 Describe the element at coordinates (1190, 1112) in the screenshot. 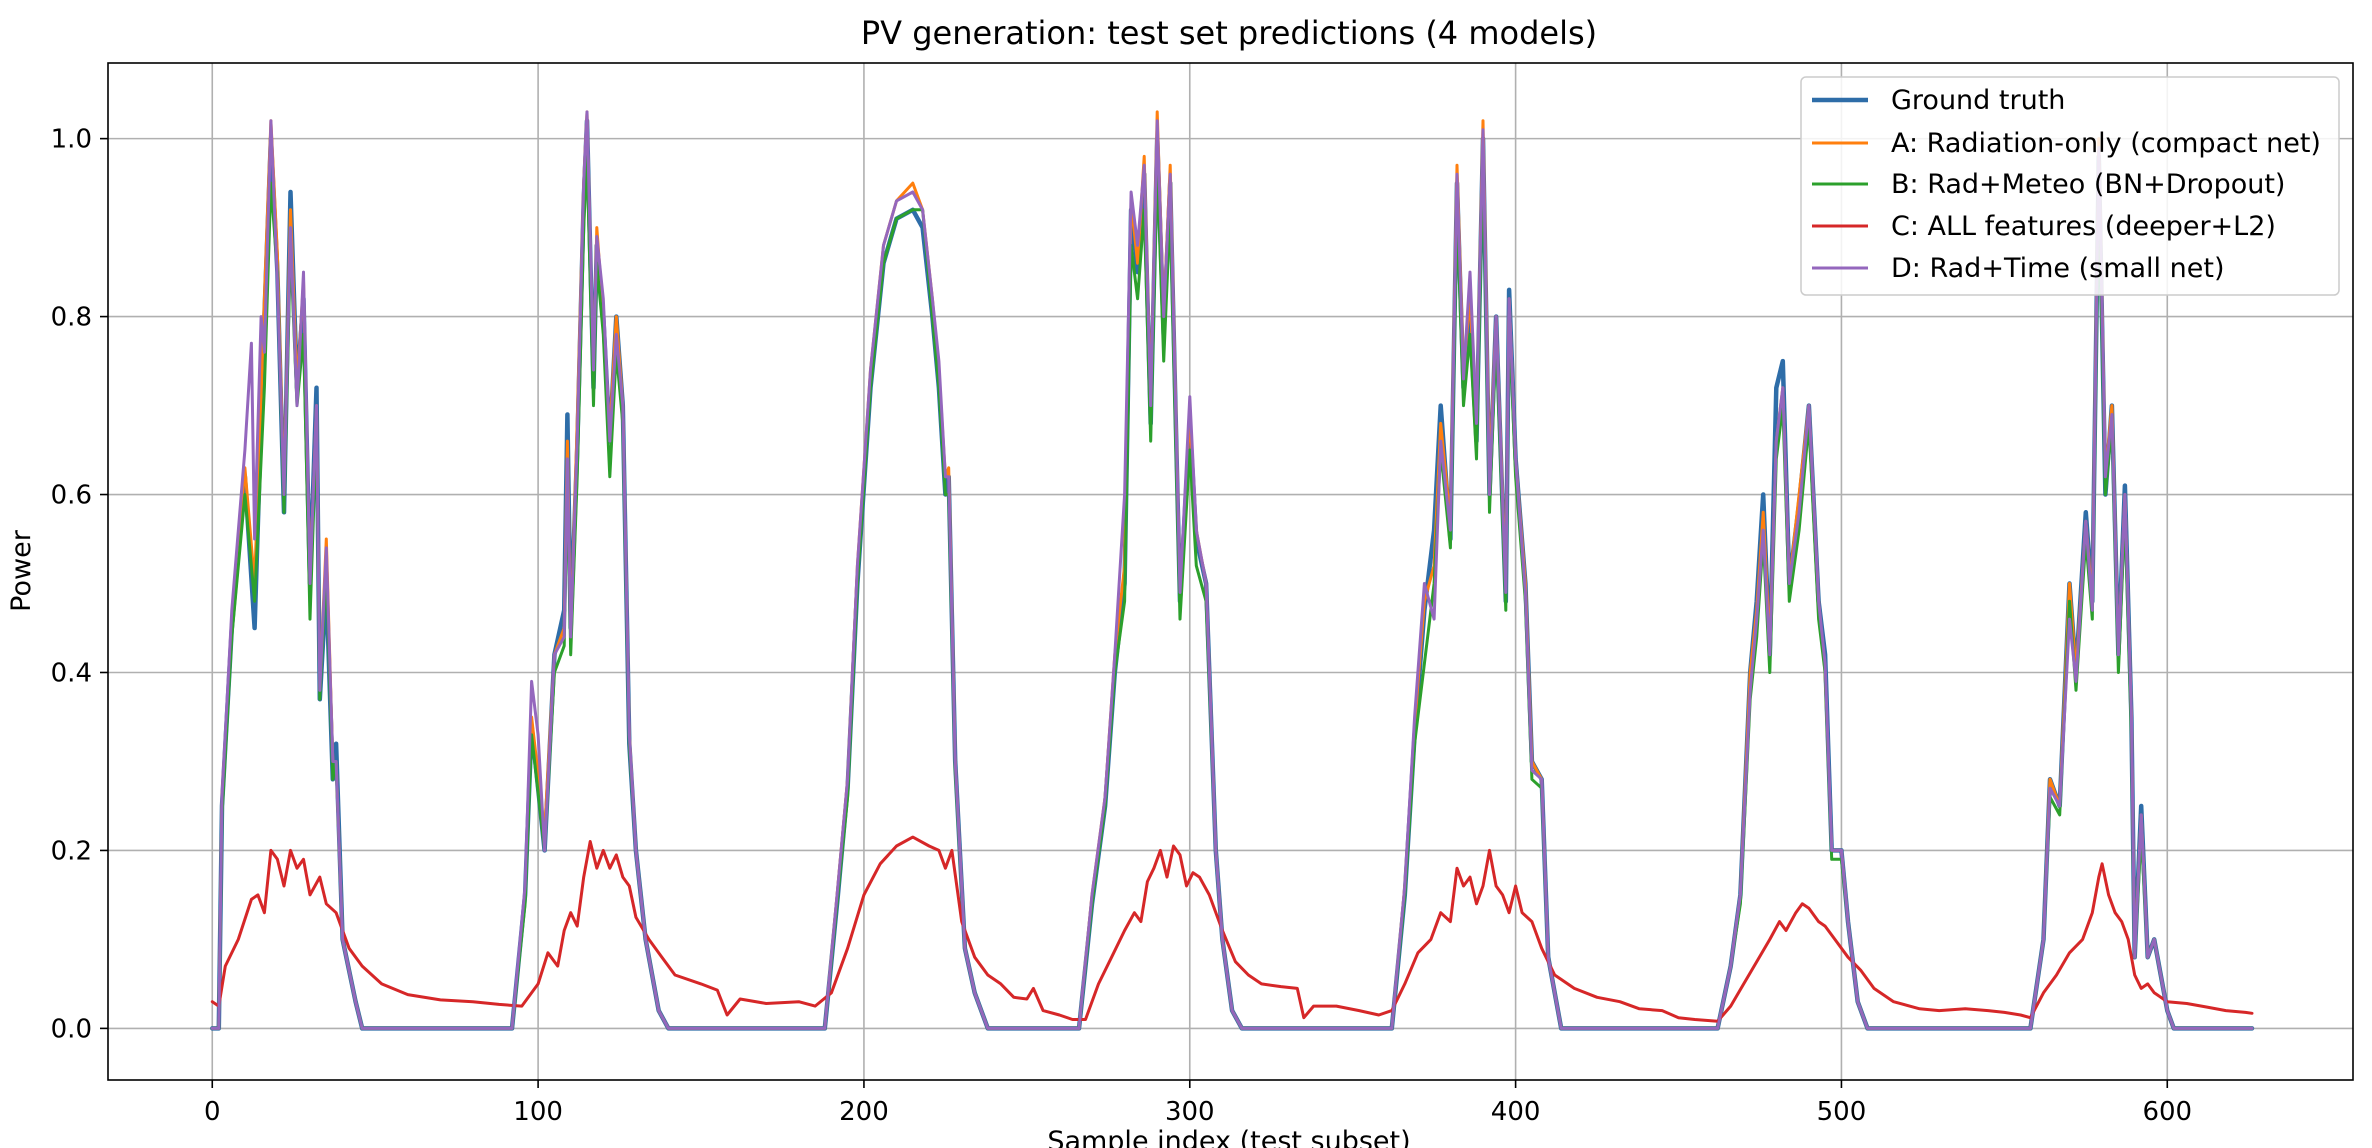

I see `x-tick-label: 300` at that location.